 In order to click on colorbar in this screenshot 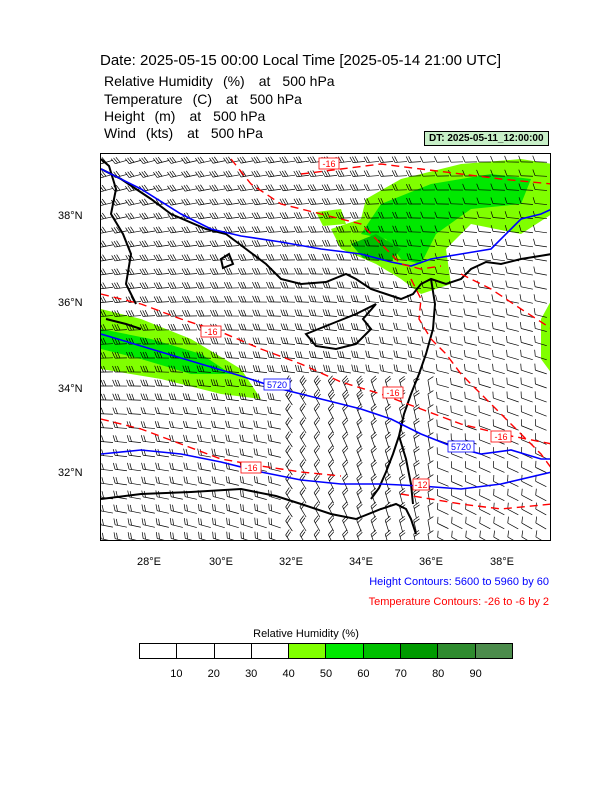, I will do `click(326, 651)`.